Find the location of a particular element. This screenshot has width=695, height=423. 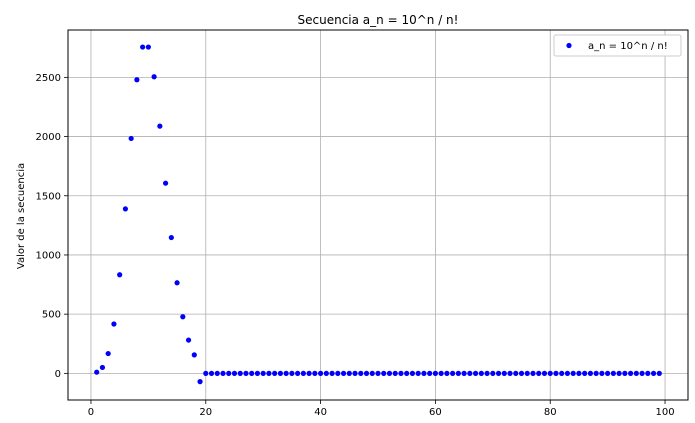

legend-marker is located at coordinates (569, 45).